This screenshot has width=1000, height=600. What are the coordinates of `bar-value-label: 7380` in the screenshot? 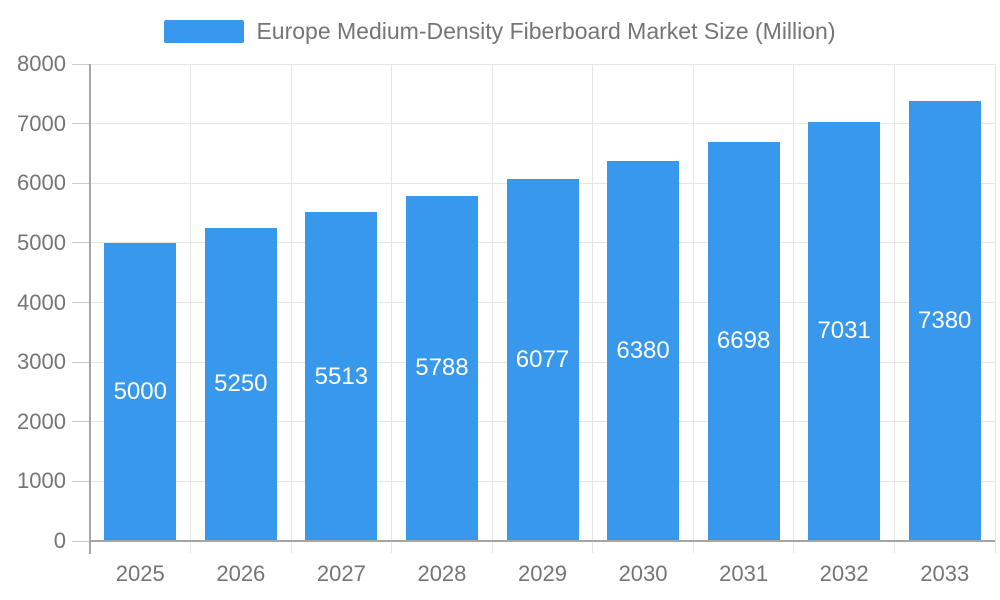 It's located at (945, 320).